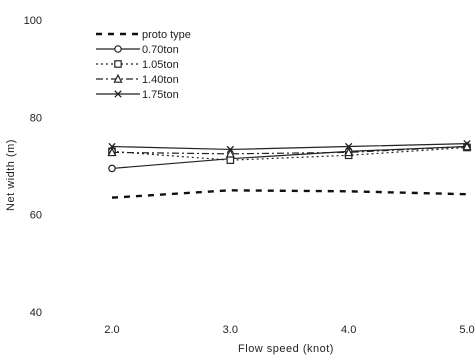 The height and width of the screenshot is (358, 476). What do you see at coordinates (137, 65) in the screenshot?
I see `legend-item-1-05ton: 1.05ton` at bounding box center [137, 65].